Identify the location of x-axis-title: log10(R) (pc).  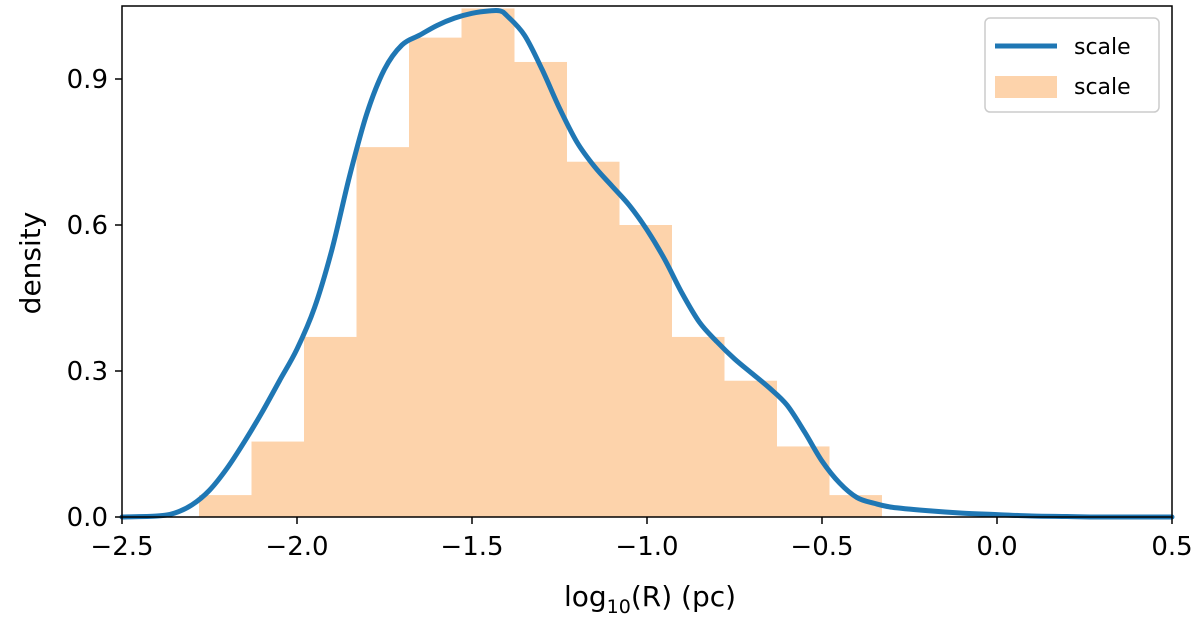
(650, 599).